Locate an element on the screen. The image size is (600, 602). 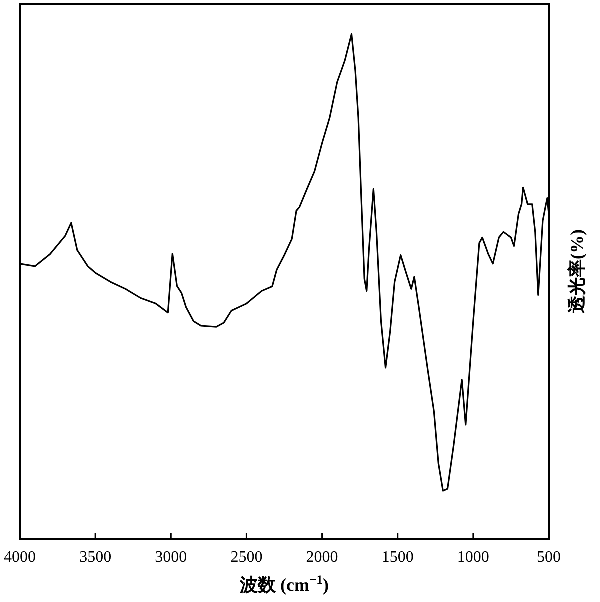
x-tick-label: 2000 is located at coordinates (322, 557).